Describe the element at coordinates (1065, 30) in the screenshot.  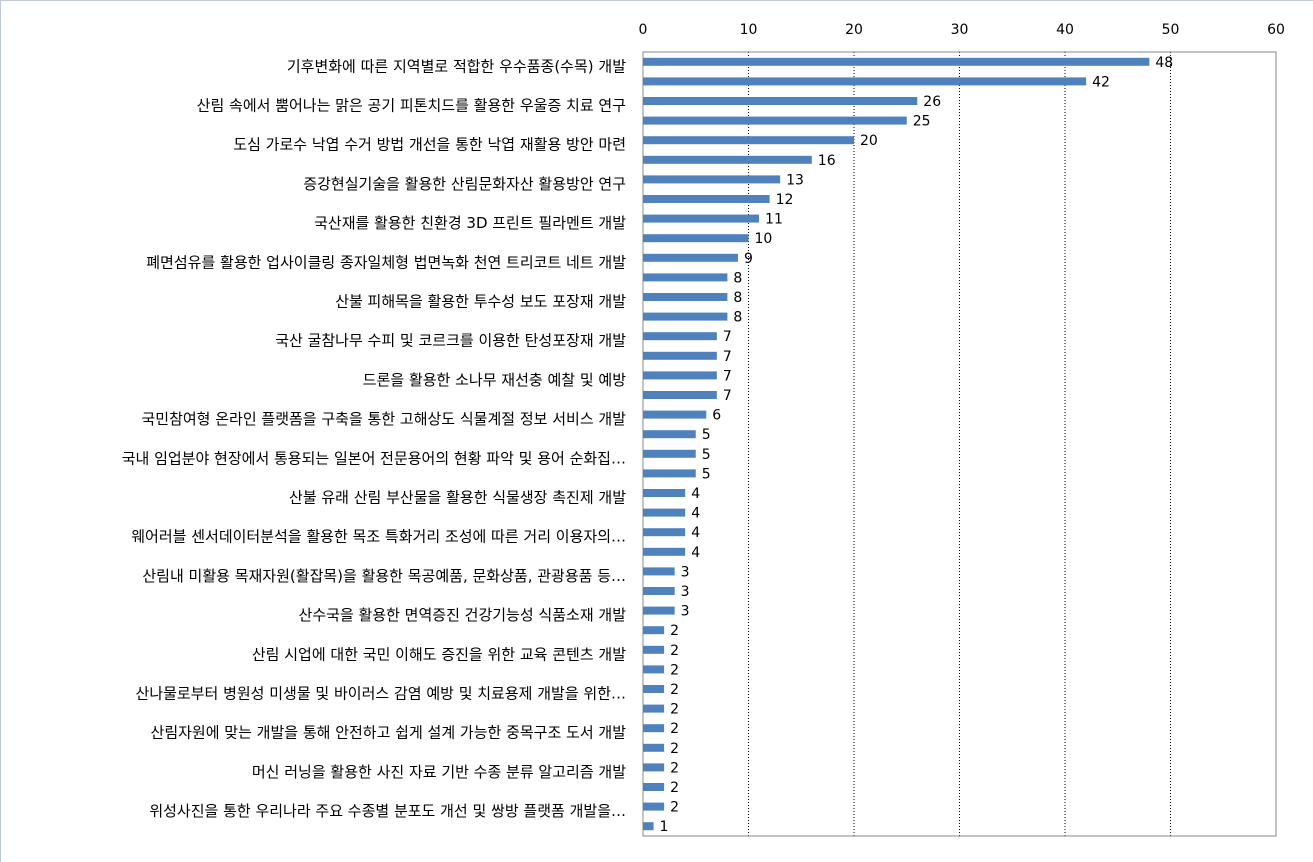
I see `x-tick-label: 40` at that location.